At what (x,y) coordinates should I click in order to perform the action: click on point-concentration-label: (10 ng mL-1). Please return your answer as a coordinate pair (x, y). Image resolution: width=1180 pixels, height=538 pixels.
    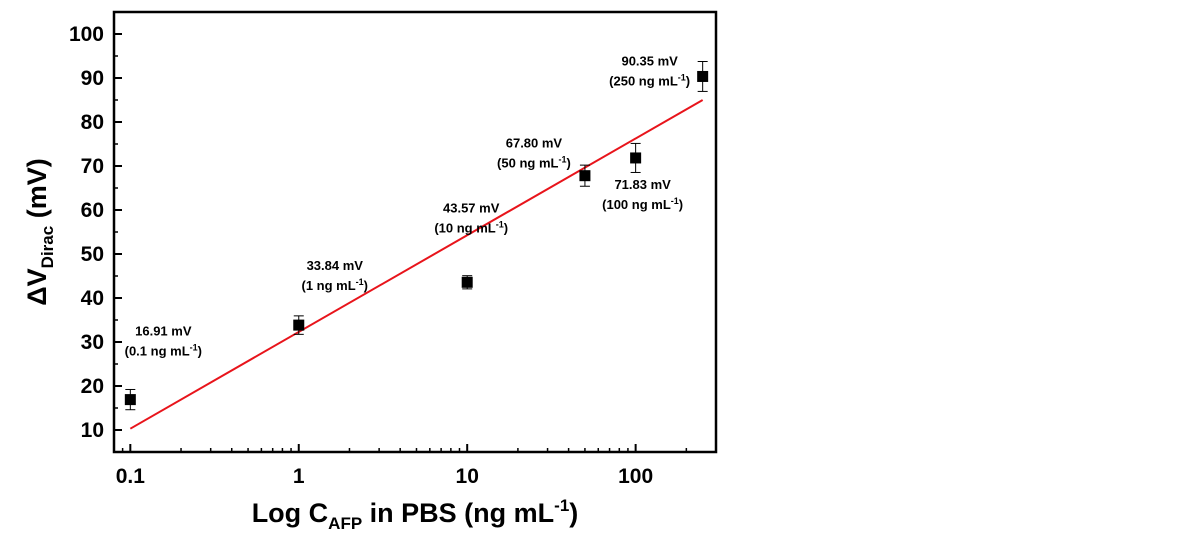
    Looking at the image, I should click on (471, 227).